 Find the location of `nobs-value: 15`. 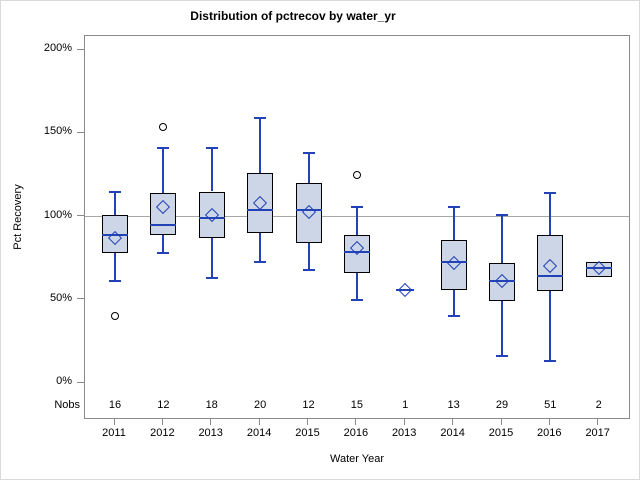

nobs-value: 15 is located at coordinates (357, 405).